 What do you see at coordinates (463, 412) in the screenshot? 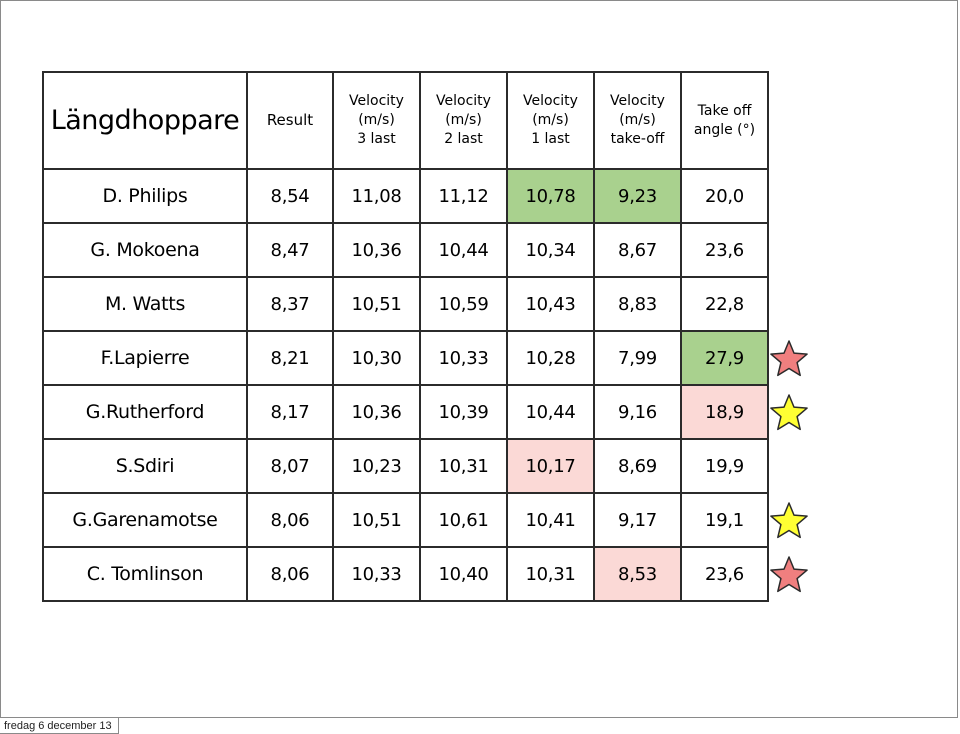
I see `value-cell: 10,39` at bounding box center [463, 412].